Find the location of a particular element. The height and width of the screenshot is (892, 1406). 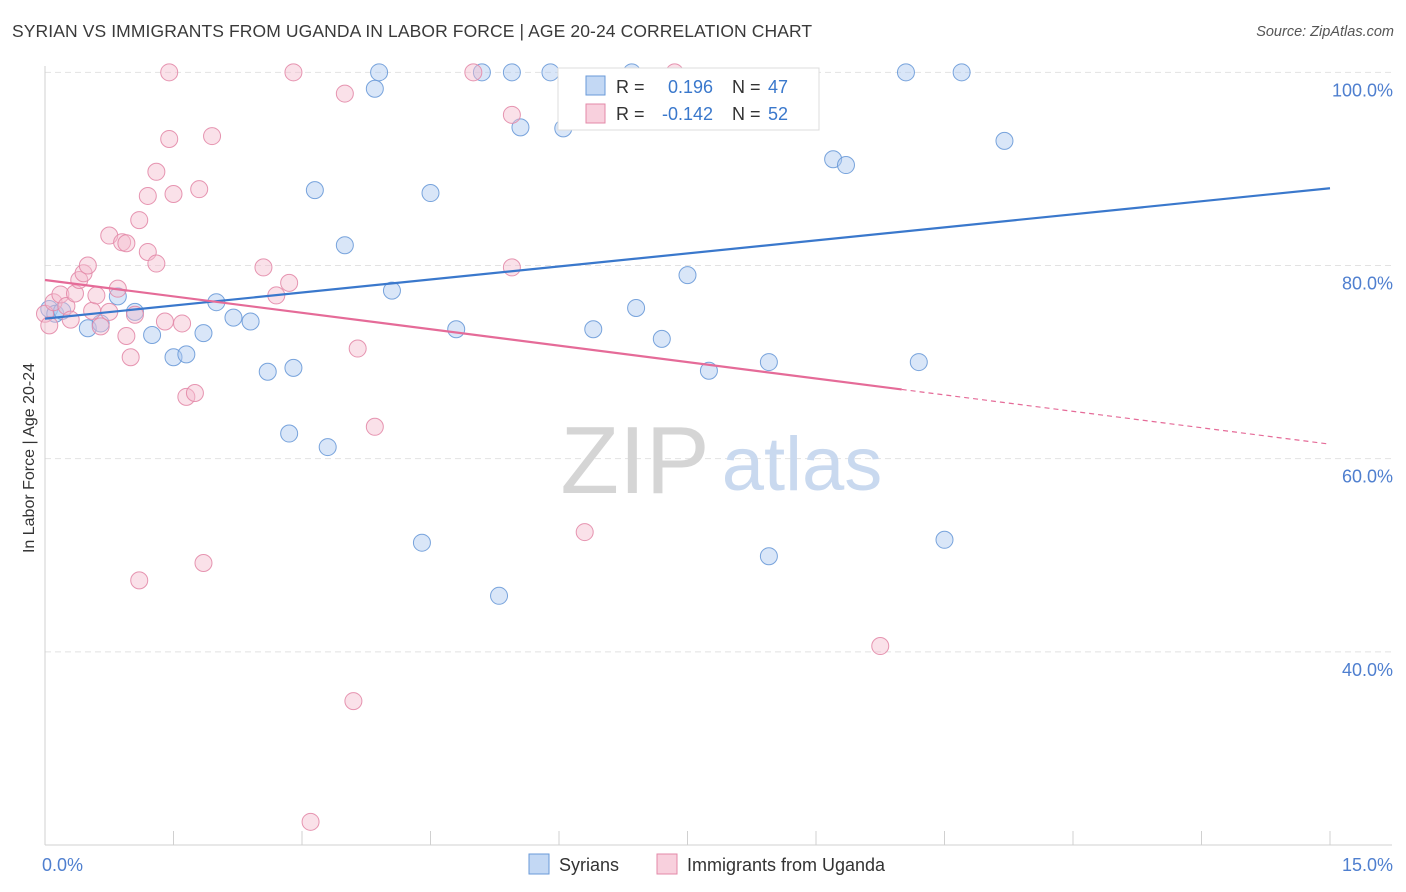

stats-legend: R = 0.196 N = 47 R = -0.142 N = 52 is located at coordinates (688, 99).